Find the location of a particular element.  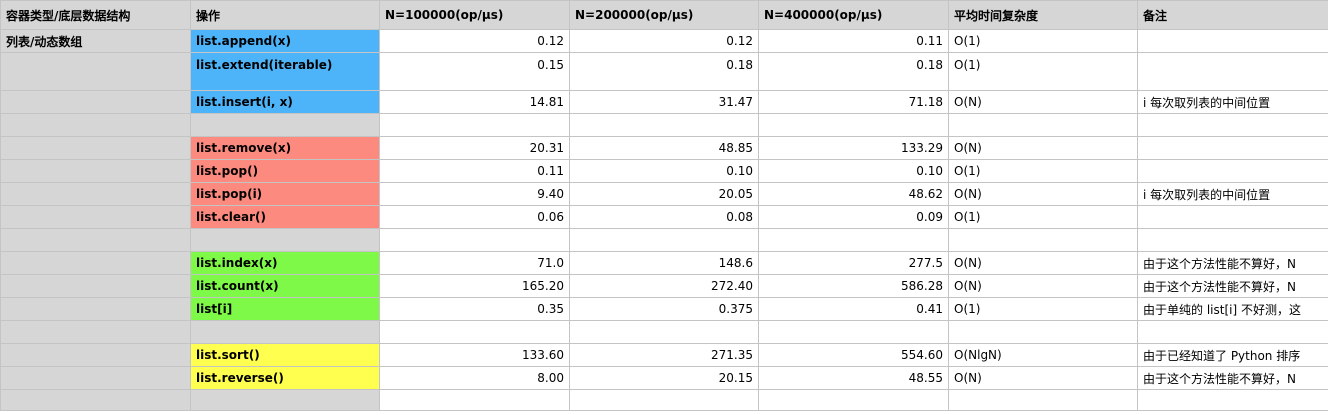

value-cell: 71.18 is located at coordinates (853, 102).